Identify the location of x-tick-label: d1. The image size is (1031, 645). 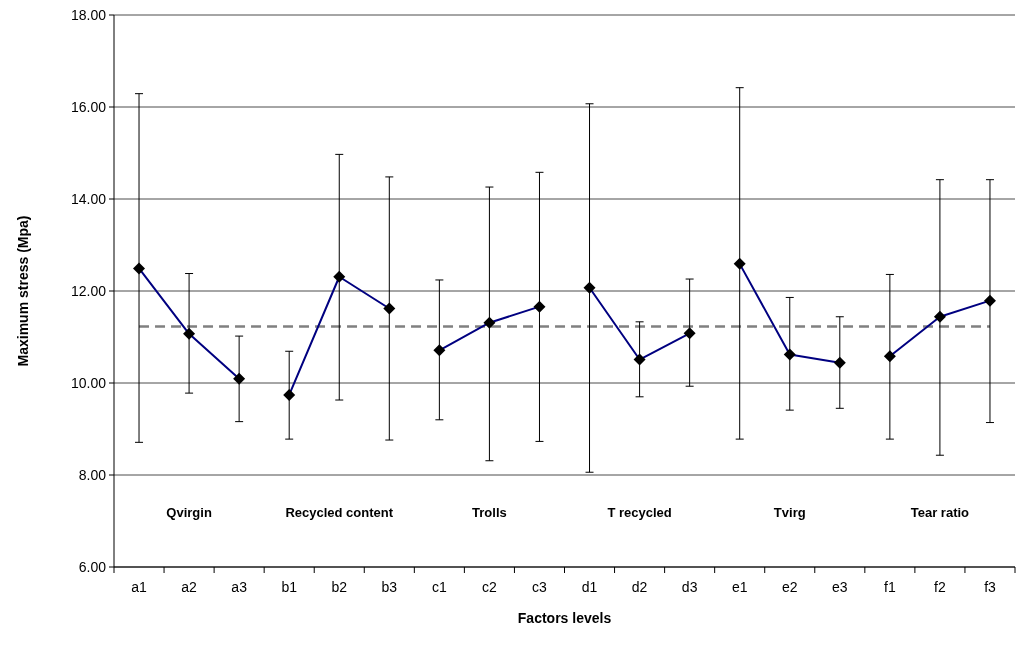
(589, 587).